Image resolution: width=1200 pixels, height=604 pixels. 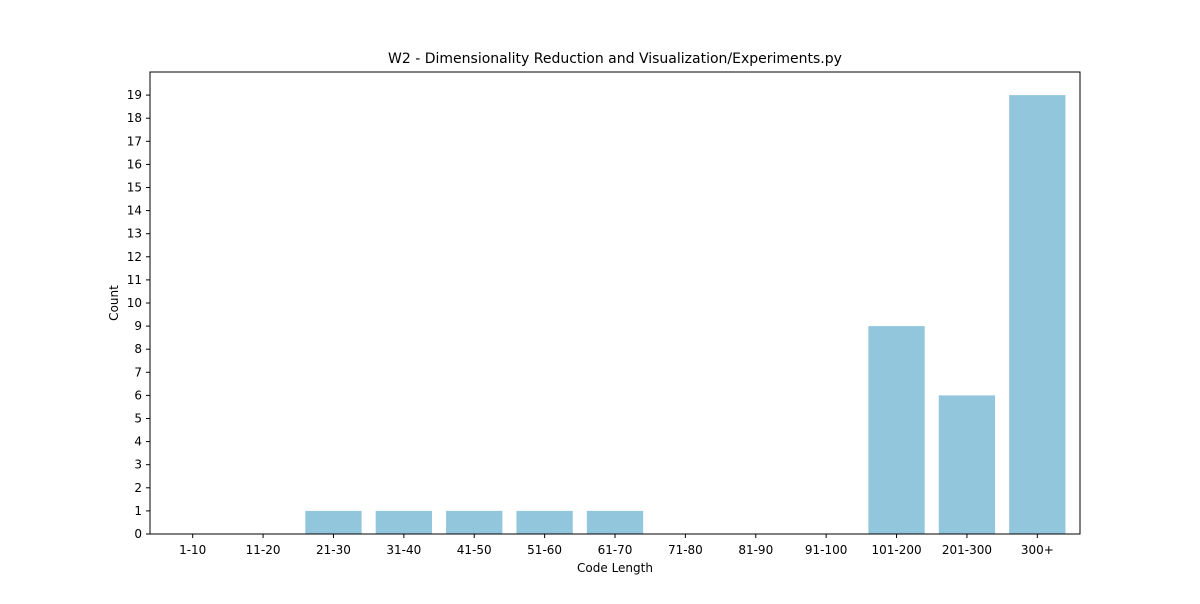 I want to click on y-tick-label: 11, so click(x=134, y=280).